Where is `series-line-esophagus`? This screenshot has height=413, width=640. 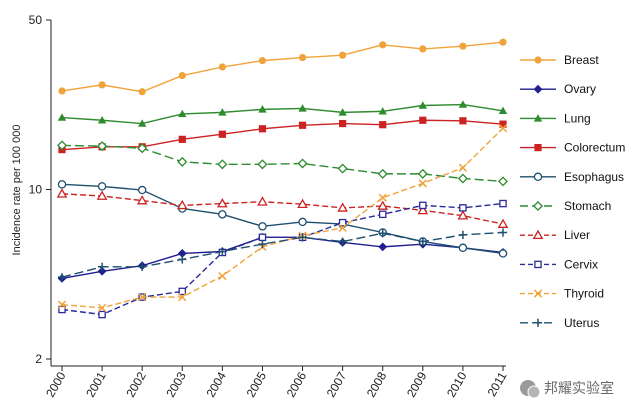
series-line-esophagus is located at coordinates (282, 219).